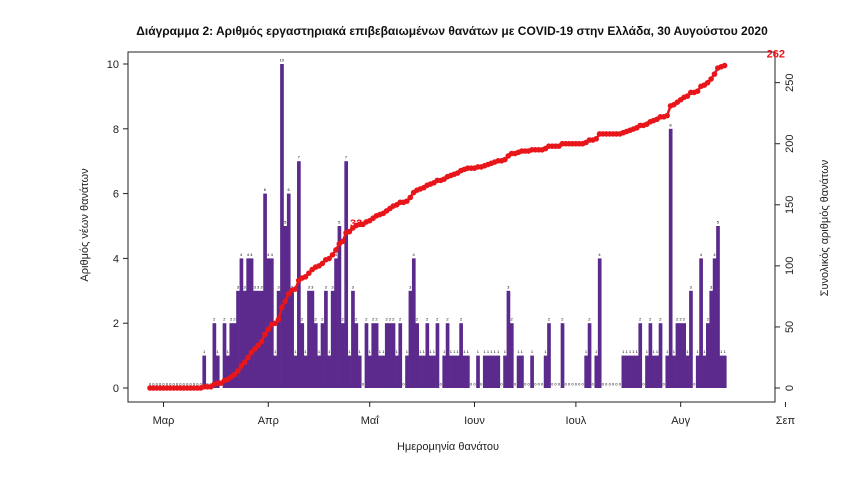 Image resolution: width=853 pixels, height=477 pixels. What do you see at coordinates (288, 189) in the screenshot?
I see `bar-label: 6` at bounding box center [288, 189].